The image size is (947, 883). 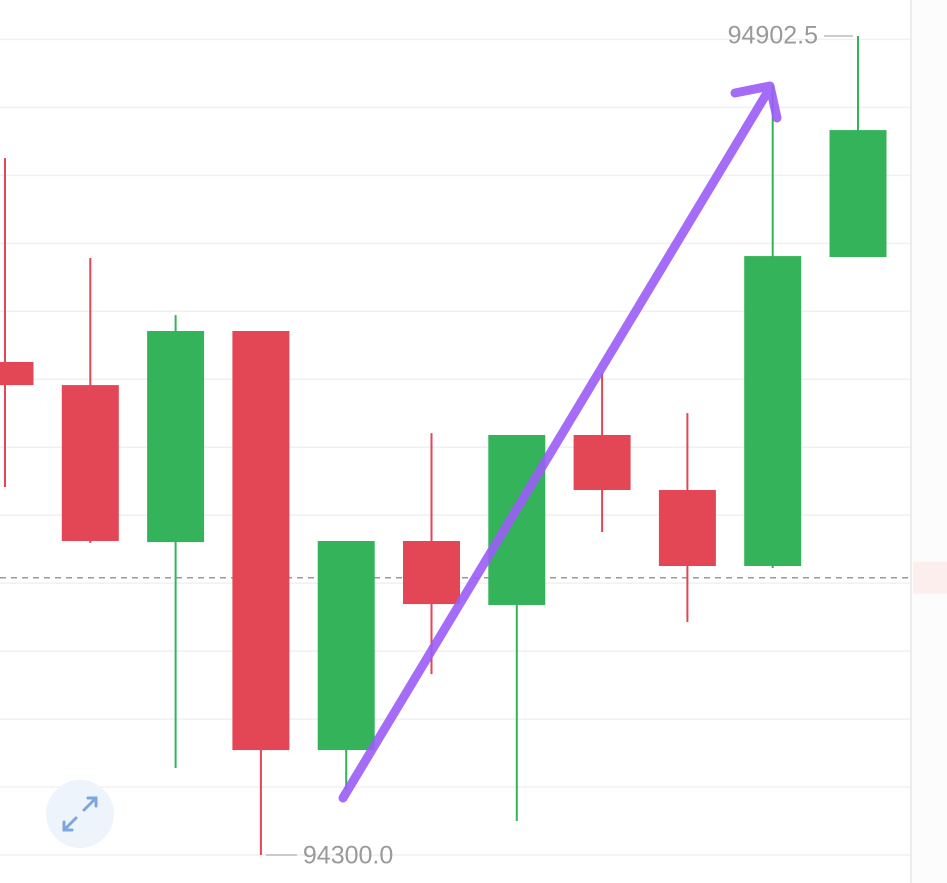 I want to click on expand-button-bg, so click(x=80, y=814).